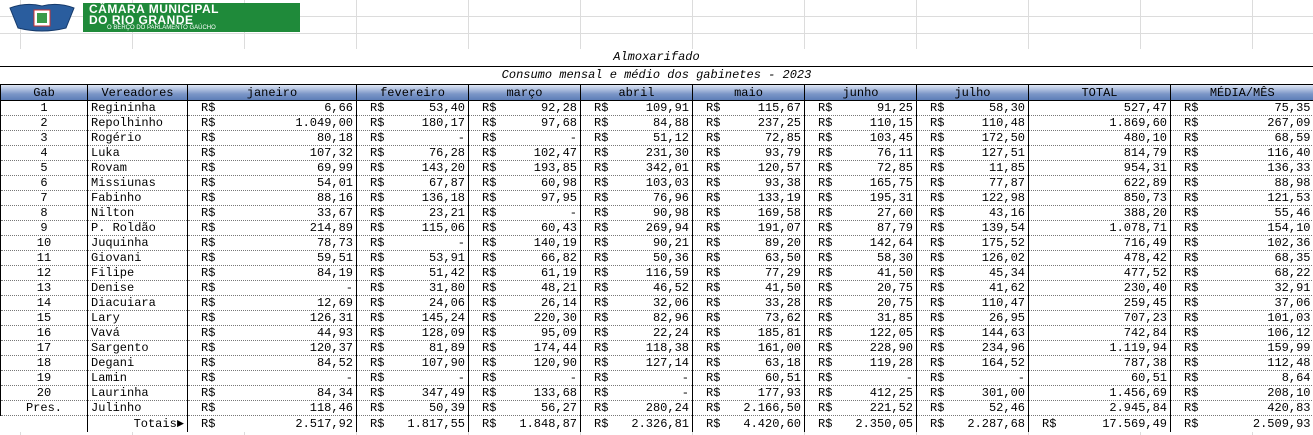 The image size is (1313, 435). I want to click on value-cell: R$ 102,47, so click(524, 153).